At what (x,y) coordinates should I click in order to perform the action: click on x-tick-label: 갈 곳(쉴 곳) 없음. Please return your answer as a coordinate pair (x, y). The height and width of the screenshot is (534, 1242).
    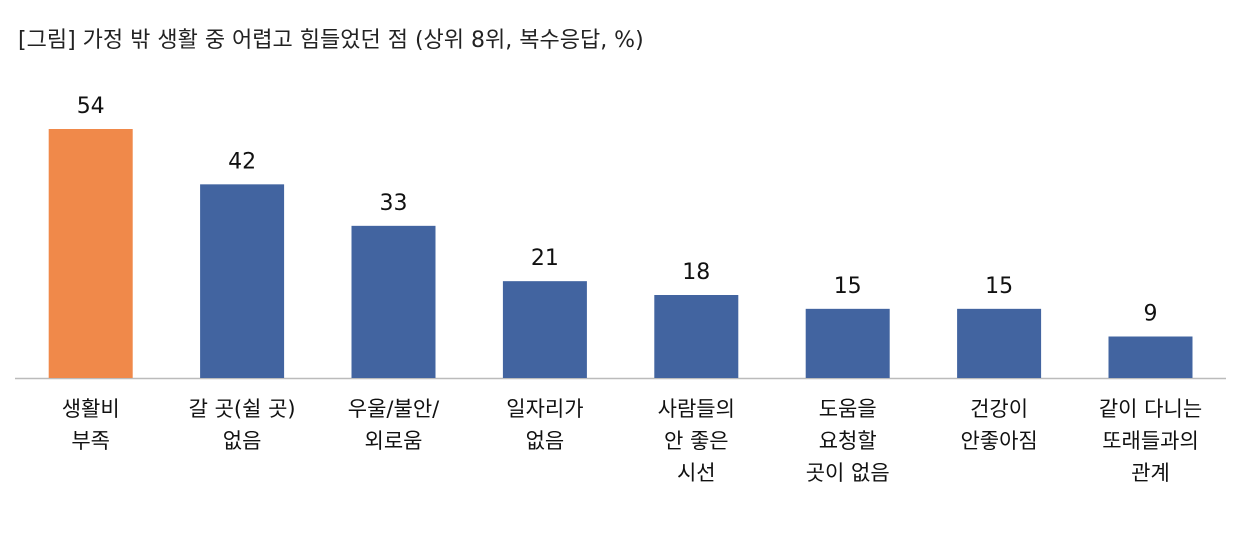
    Looking at the image, I should click on (242, 425).